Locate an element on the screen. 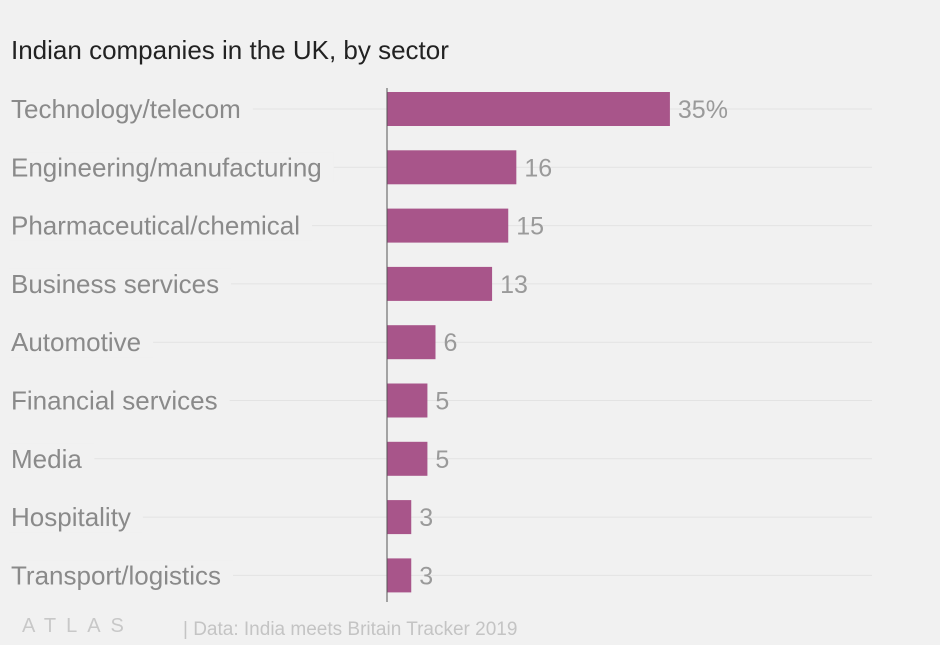  category-label: Hospitality is located at coordinates (71, 517).